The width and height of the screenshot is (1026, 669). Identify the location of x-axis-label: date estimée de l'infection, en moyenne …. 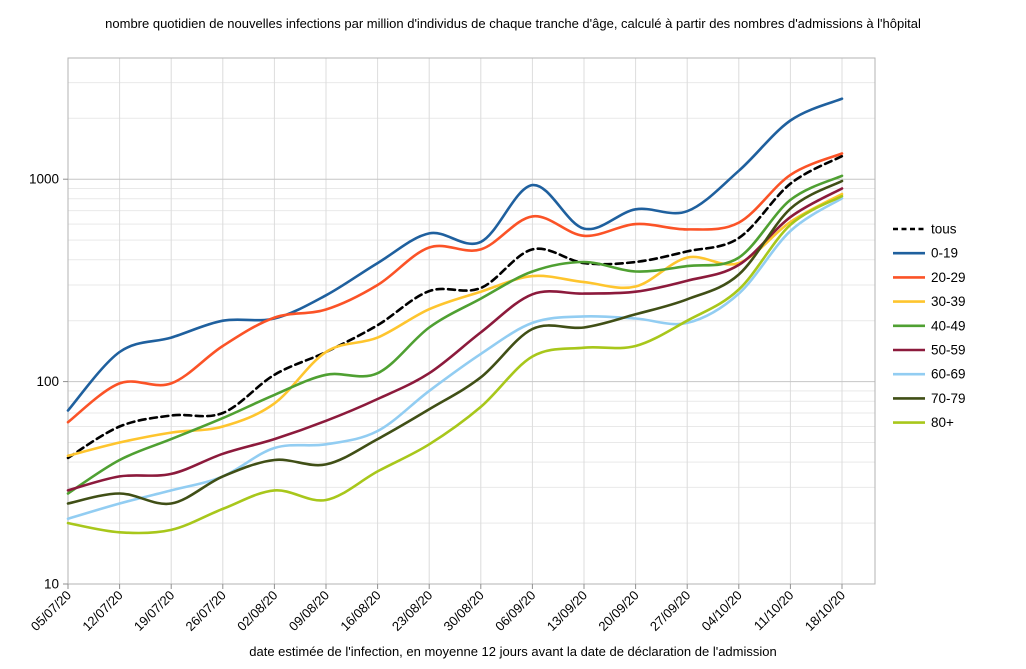
(513, 651).